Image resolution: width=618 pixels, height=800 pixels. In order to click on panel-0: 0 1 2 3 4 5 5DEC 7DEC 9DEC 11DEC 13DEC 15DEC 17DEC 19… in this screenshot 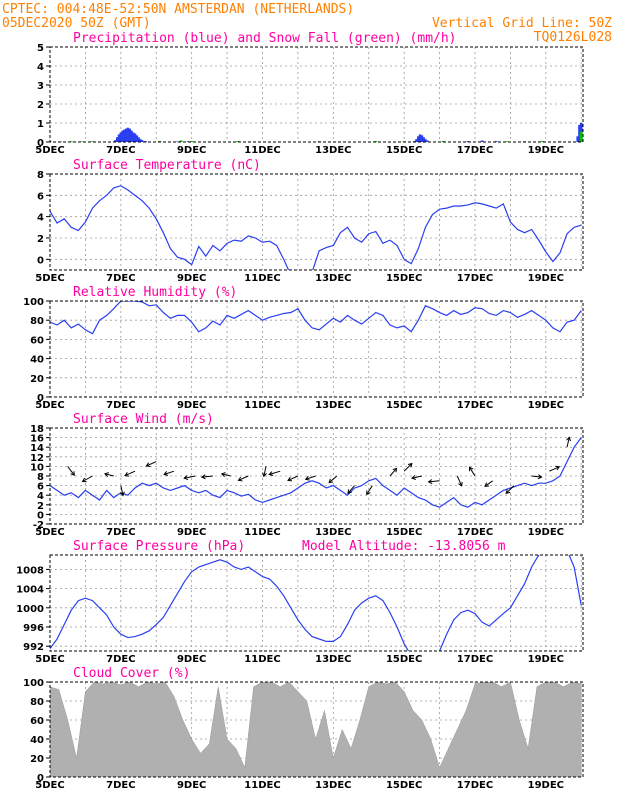, I will do `click(309, 93)`.